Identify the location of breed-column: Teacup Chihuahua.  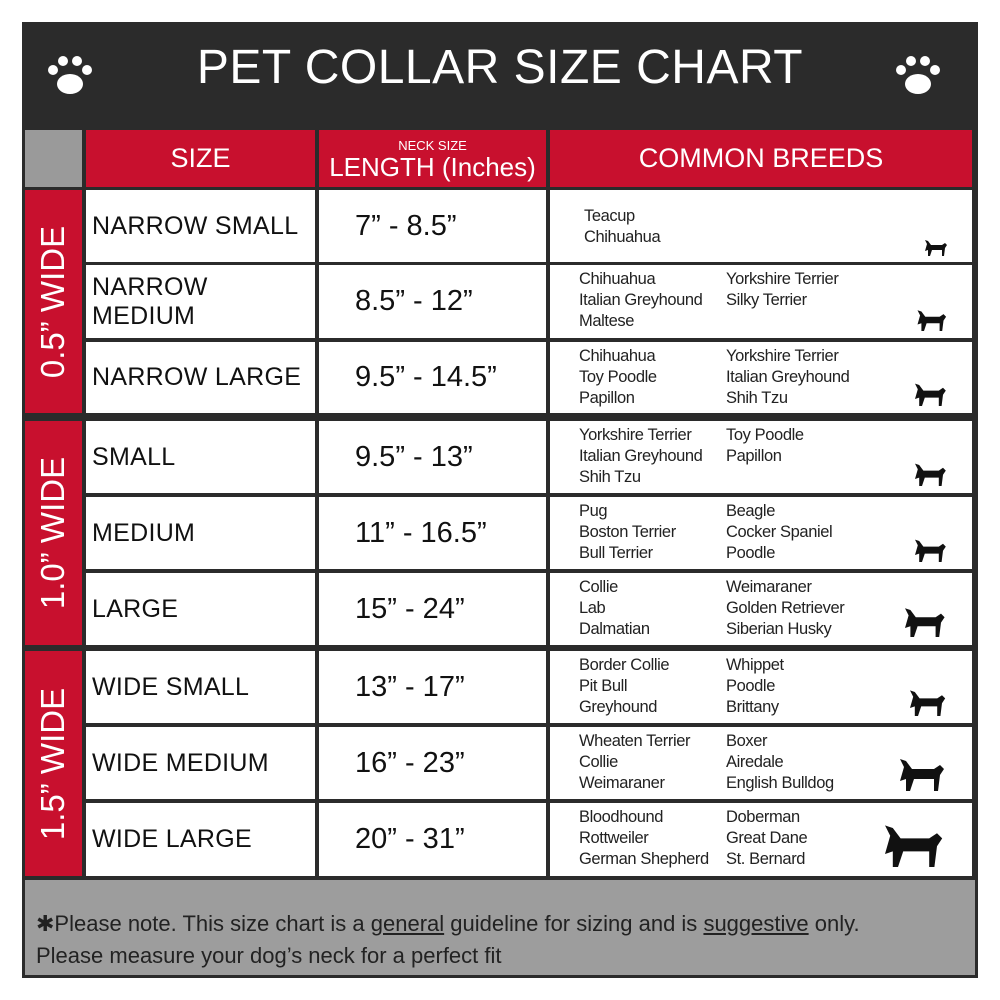
(622, 227).